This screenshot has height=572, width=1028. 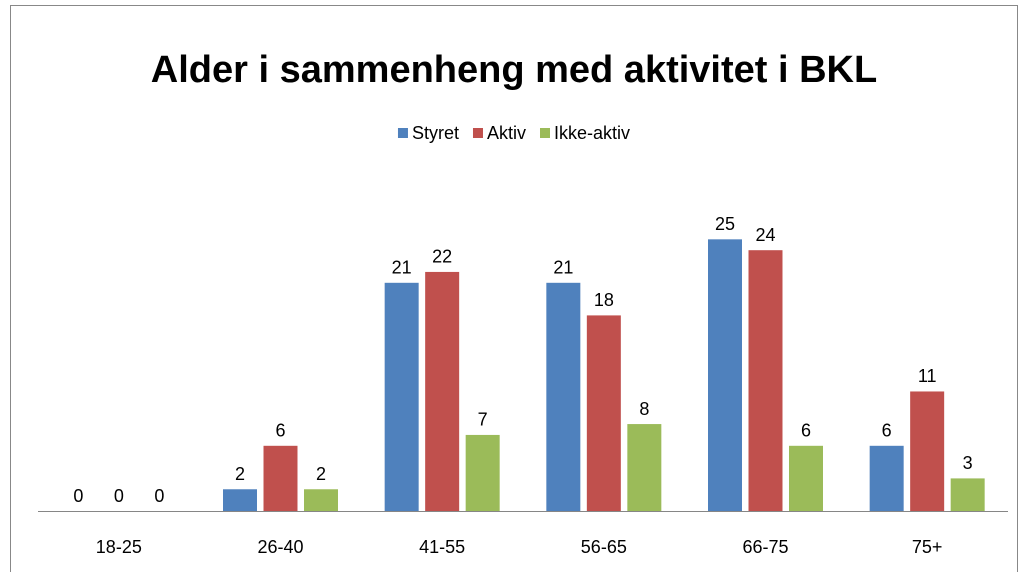 What do you see at coordinates (514, 70) in the screenshot?
I see `chart-title: Alder i sammenheng med aktivitet i BKL` at bounding box center [514, 70].